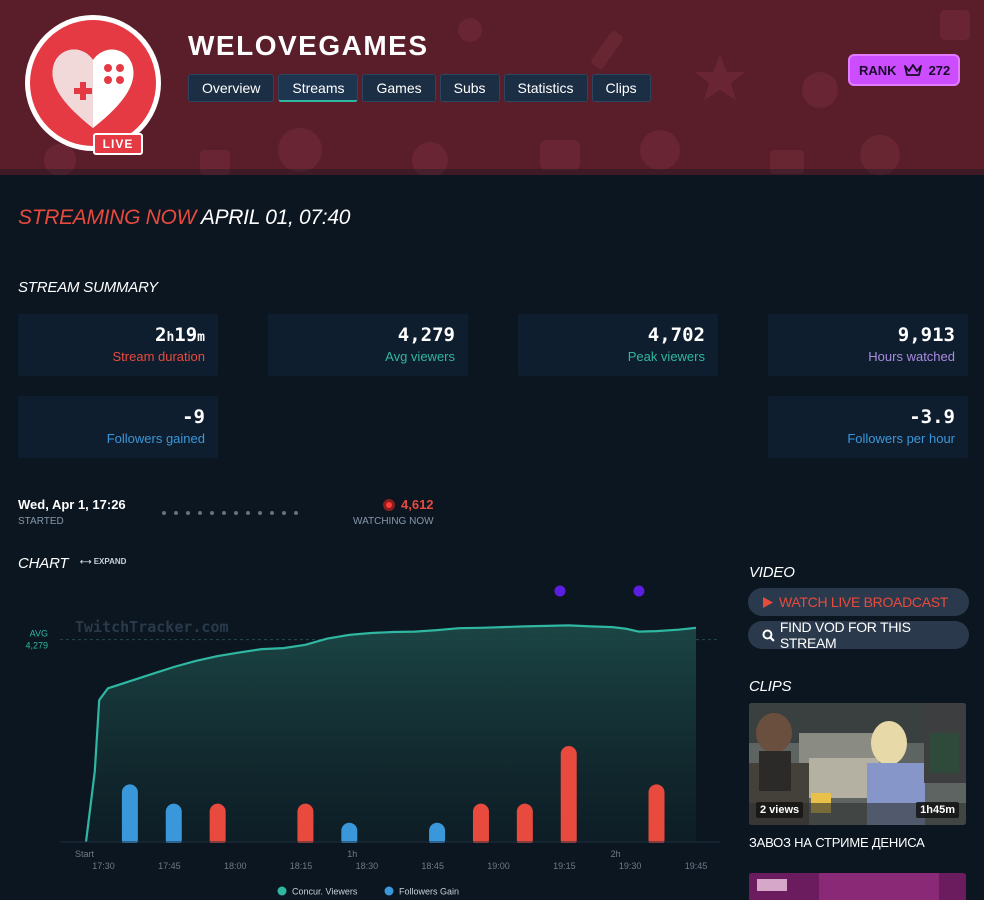 This screenshot has width=984, height=900. I want to click on watching-now: 4,612 WATCHING NOW, so click(393, 512).